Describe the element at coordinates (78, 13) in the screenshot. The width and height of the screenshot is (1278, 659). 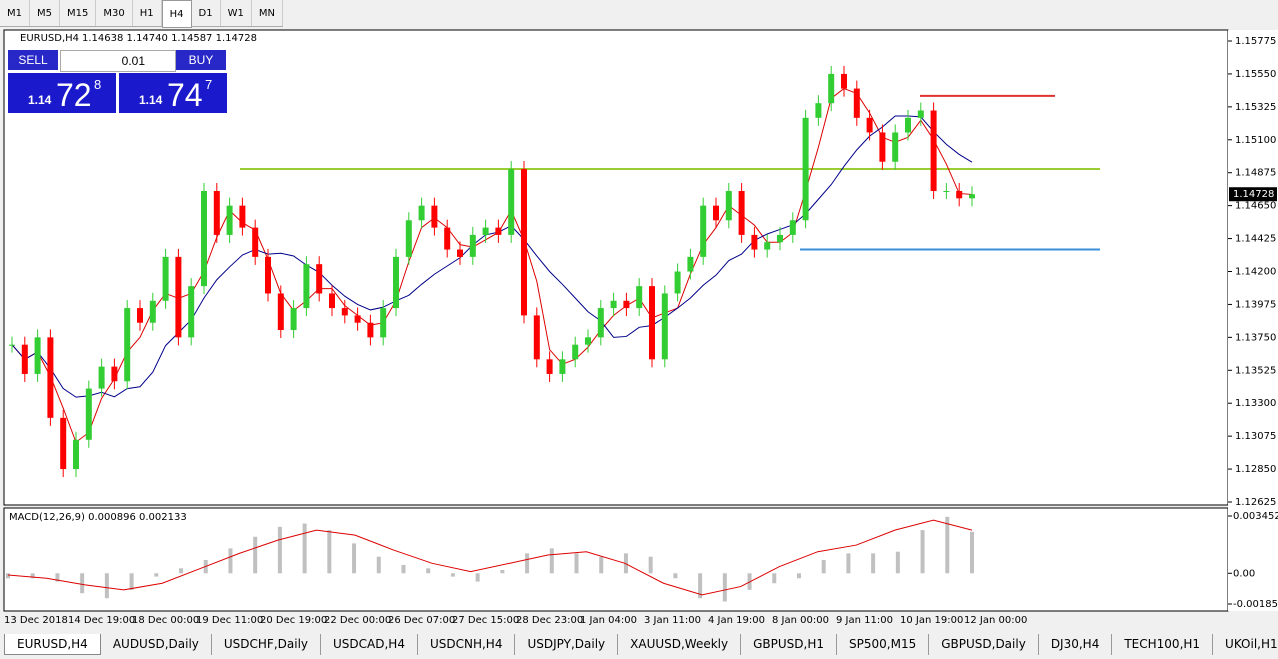
I see `timeframe-button: M15` at that location.